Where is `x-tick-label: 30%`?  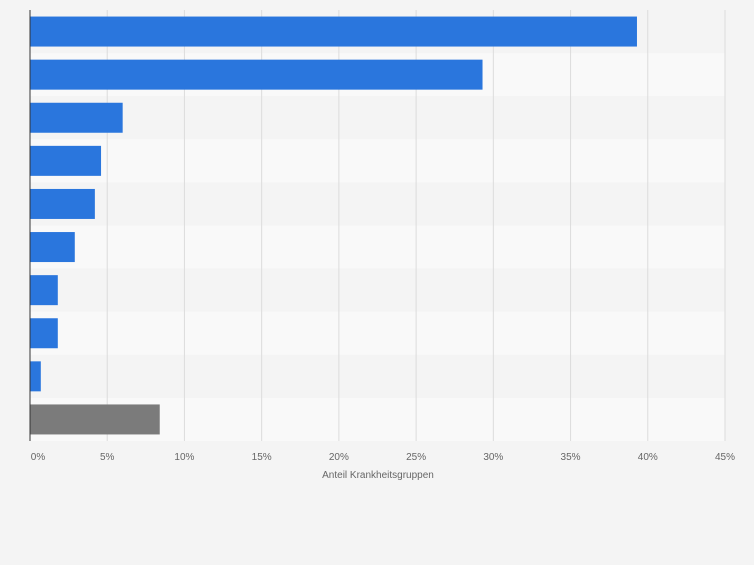 x-tick-label: 30% is located at coordinates (493, 457).